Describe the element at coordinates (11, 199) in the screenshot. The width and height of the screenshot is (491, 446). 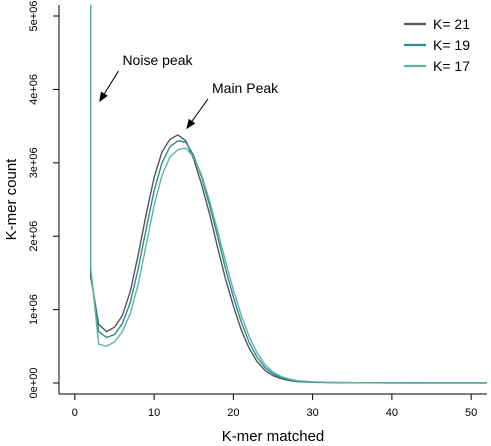
I see `y-axis-title: K-mer count` at that location.